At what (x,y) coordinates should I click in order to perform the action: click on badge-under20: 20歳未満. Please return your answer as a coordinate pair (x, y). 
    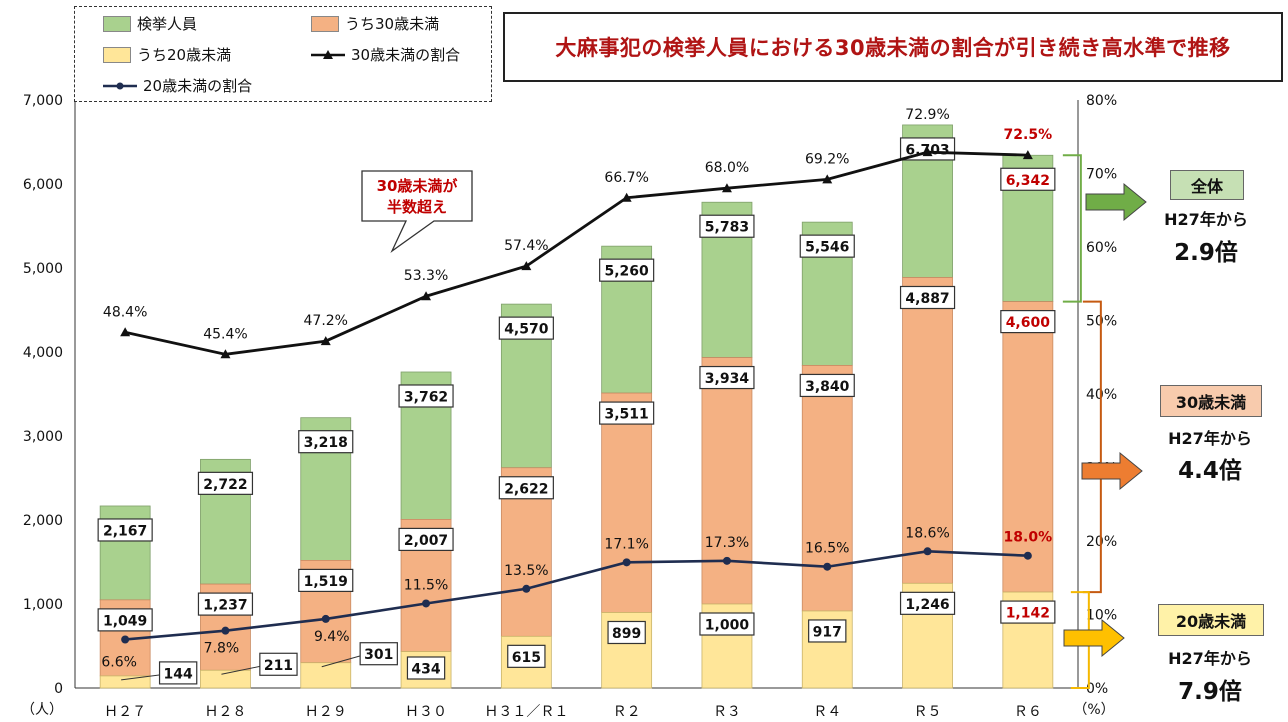
    Looking at the image, I should click on (1211, 620).